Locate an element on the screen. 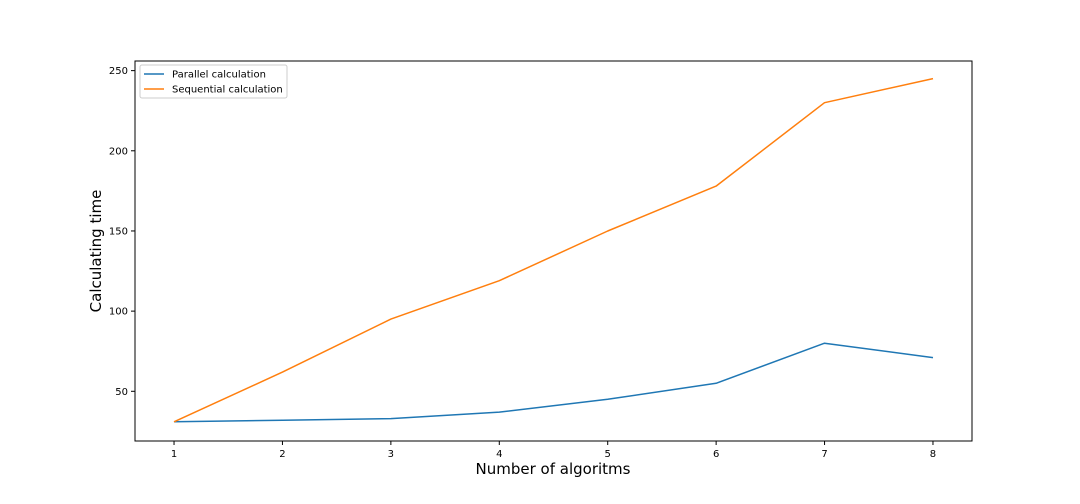 This screenshot has width=1080, height=504. x-axis-ticks: 1 2 3 4 5 6 7 8 is located at coordinates (553, 450).